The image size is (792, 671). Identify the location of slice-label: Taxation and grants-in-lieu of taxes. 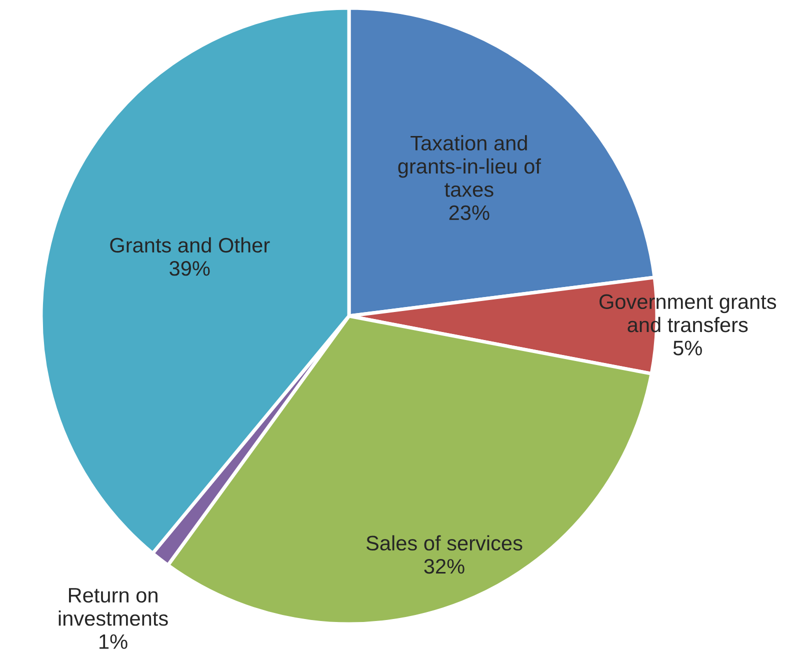
(470, 166).